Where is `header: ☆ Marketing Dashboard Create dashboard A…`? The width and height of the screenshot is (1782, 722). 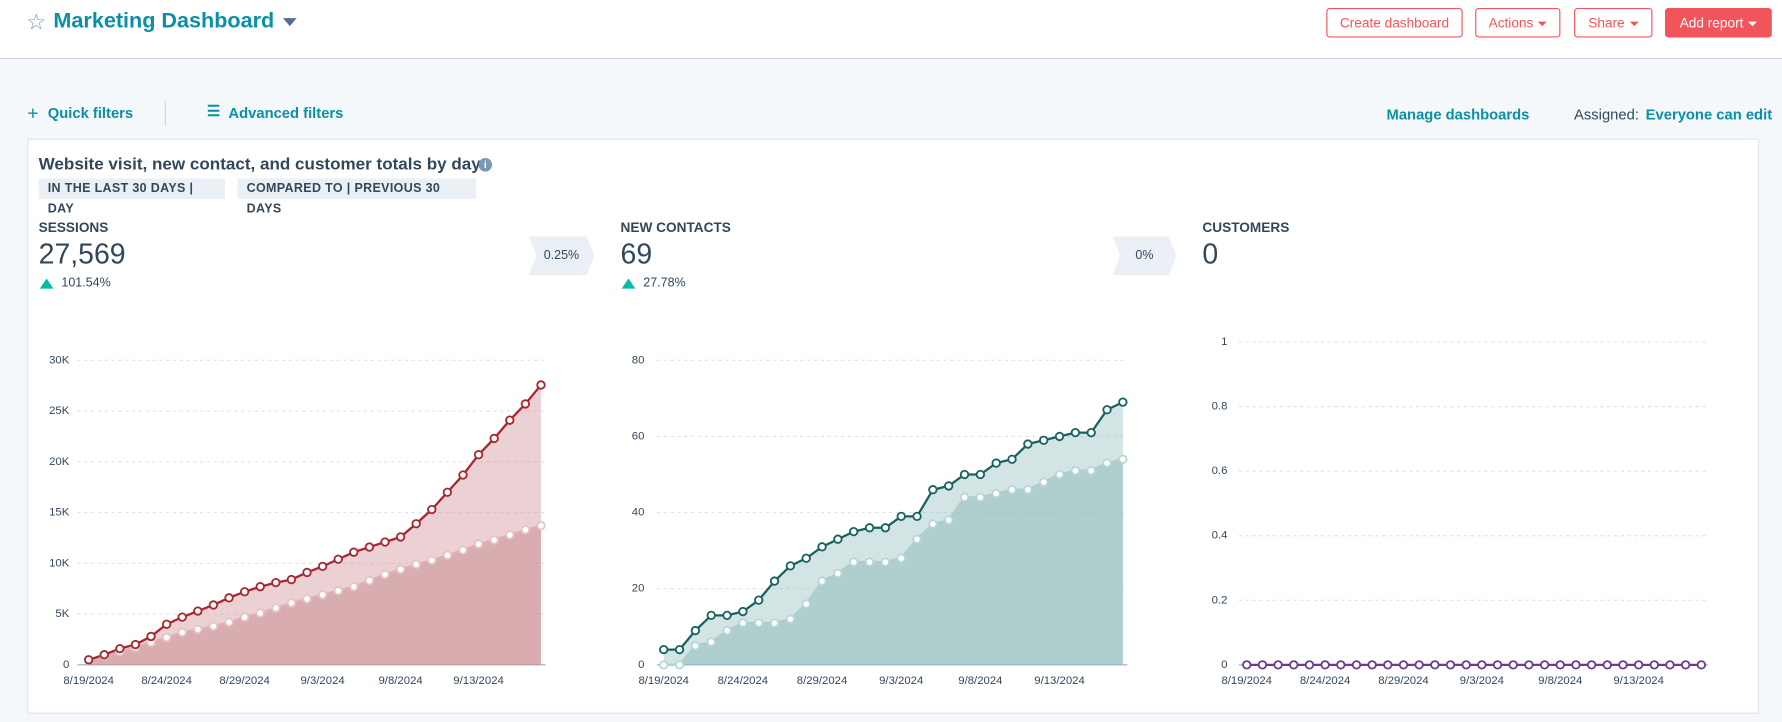 header: ☆ Marketing Dashboard Create dashboard A… is located at coordinates (891, 30).